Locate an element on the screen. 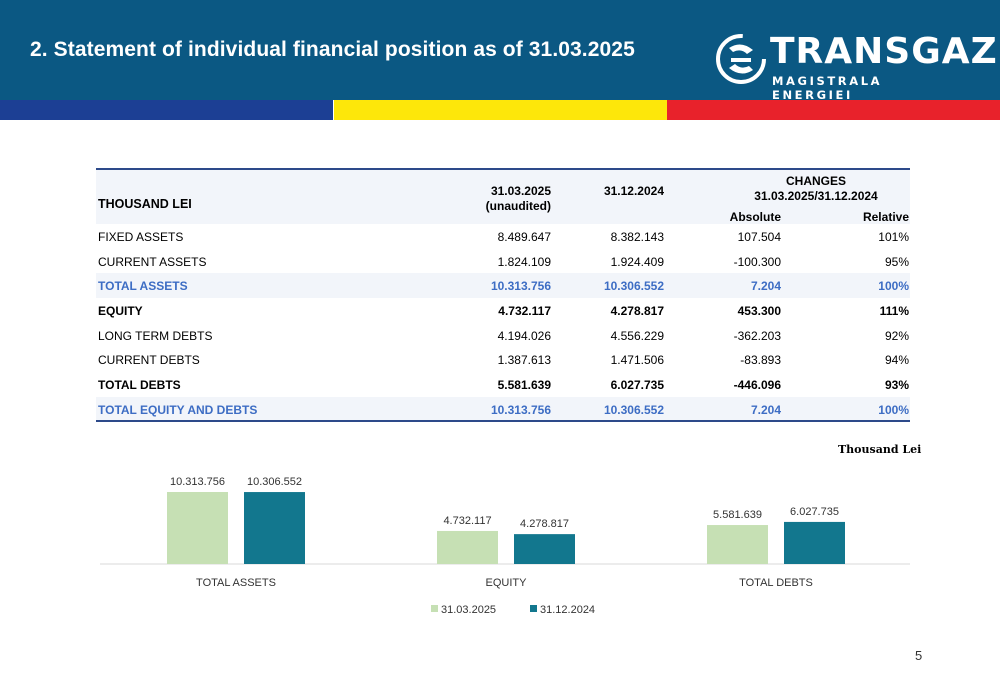 This screenshot has width=1000, height=685. page-number: 5 is located at coordinates (919, 655).